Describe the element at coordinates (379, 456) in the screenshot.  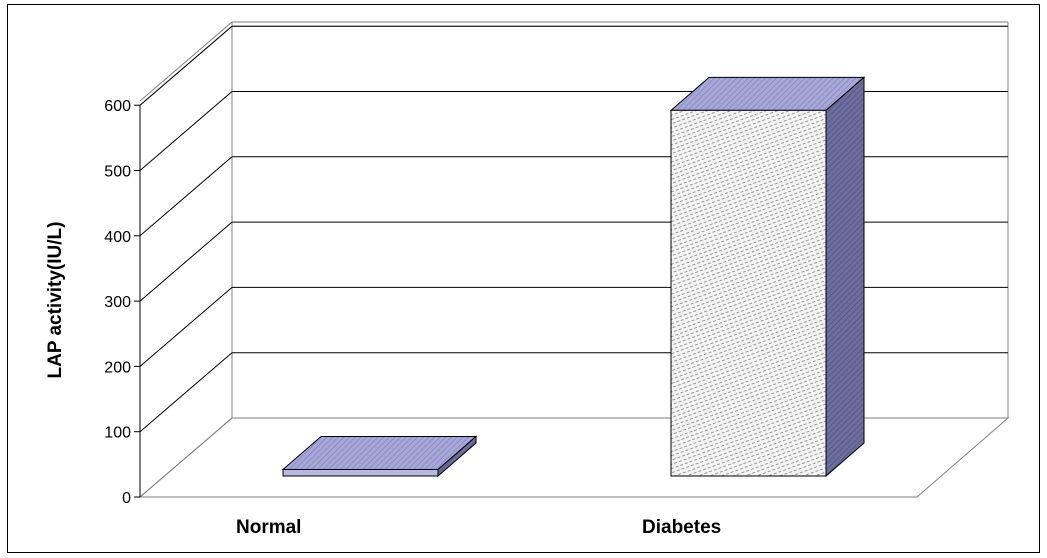
I see `bar-normal` at that location.